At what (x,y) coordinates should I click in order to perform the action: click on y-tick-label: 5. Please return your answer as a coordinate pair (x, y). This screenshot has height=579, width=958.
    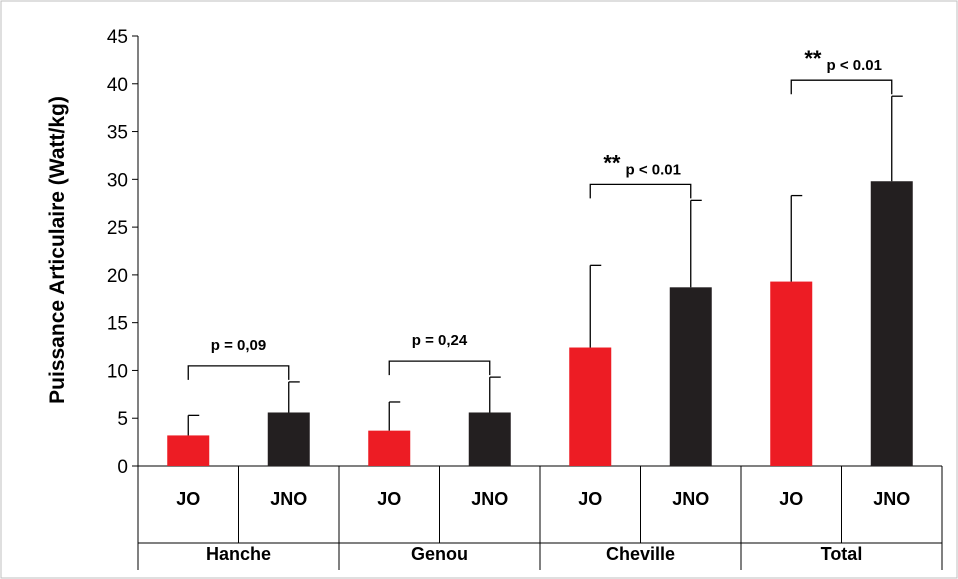
    Looking at the image, I should click on (122, 419).